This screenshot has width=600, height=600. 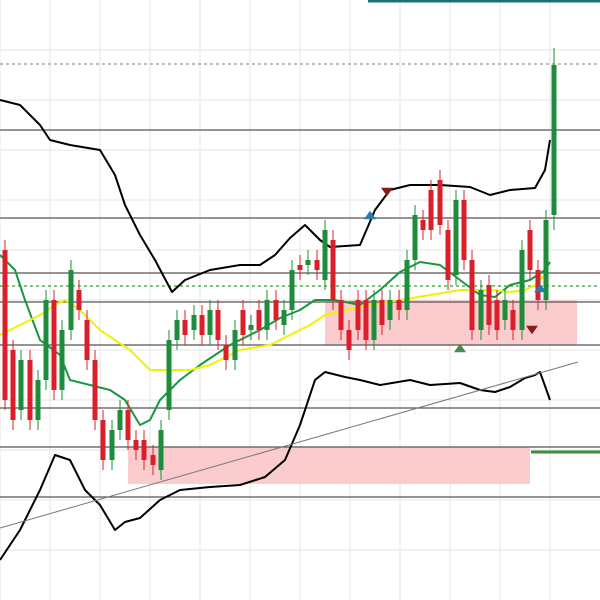 I want to click on zone, so click(x=329, y=465).